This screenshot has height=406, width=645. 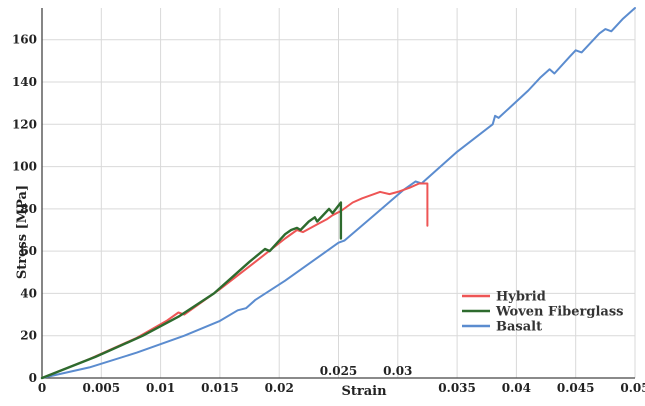 I want to click on legend-label: Woven Fiberglass, so click(x=559, y=312).